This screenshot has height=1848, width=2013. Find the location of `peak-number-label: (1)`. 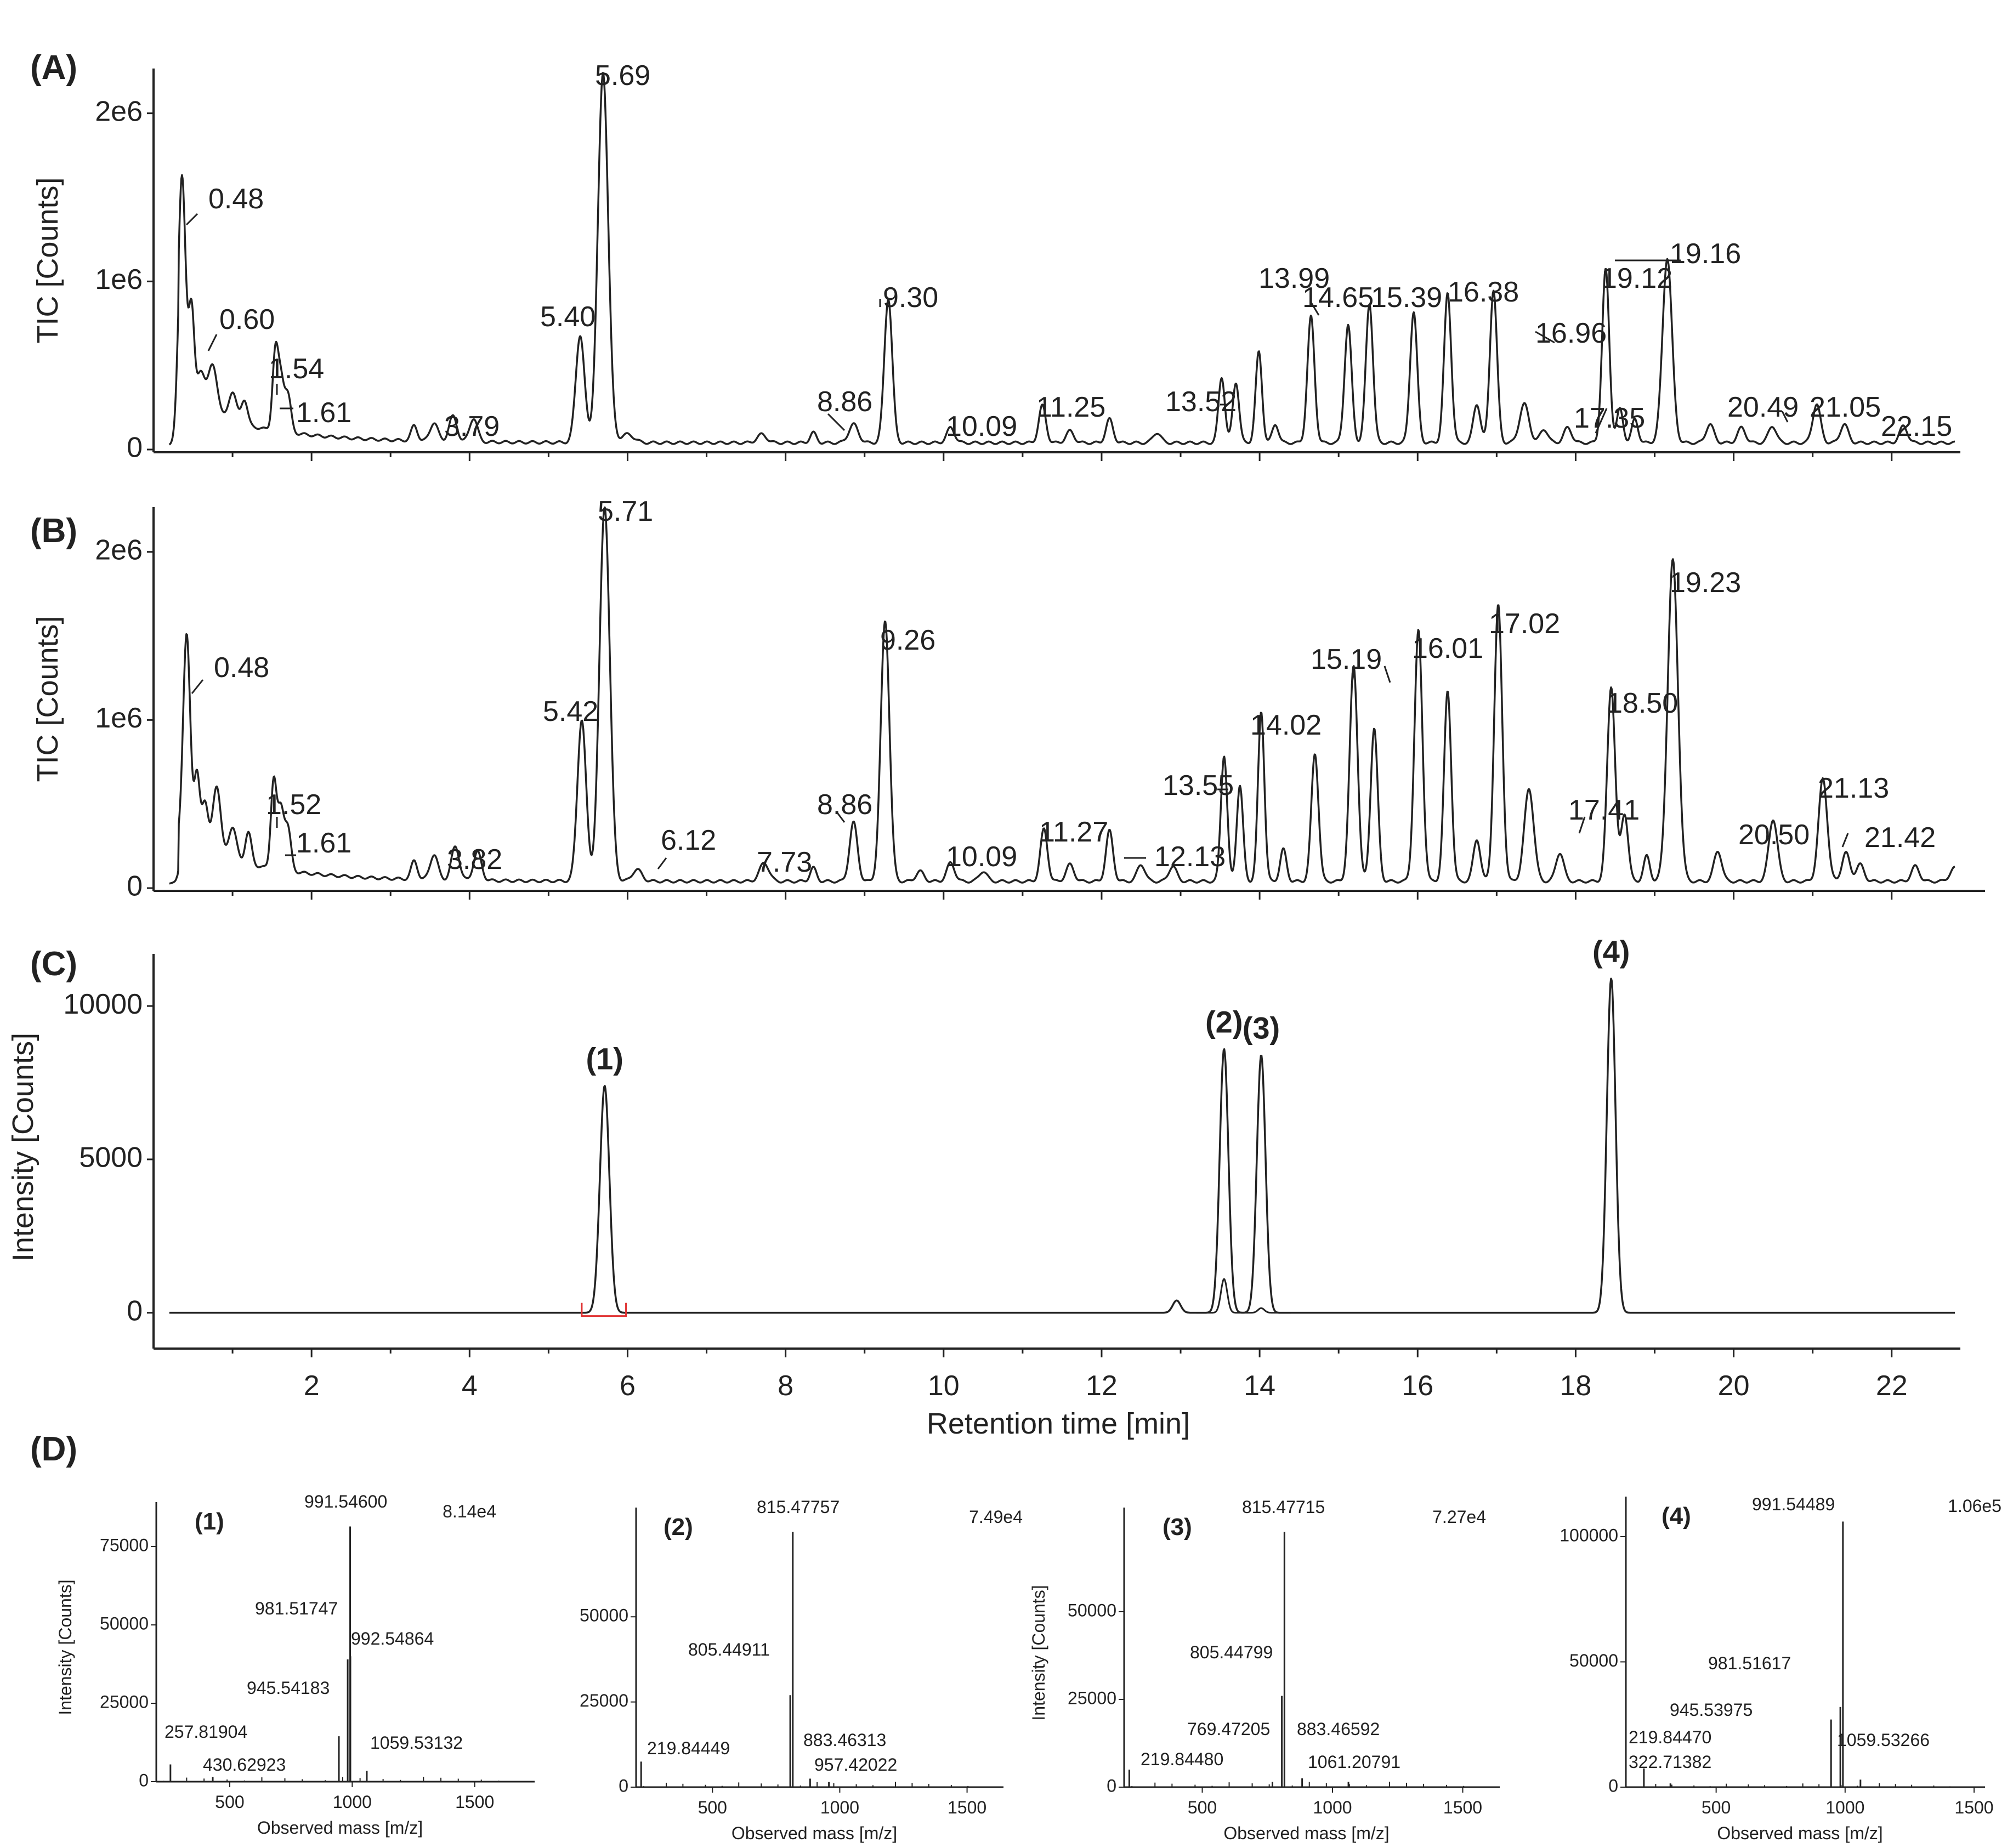

peak-number-label: (1) is located at coordinates (604, 1059).